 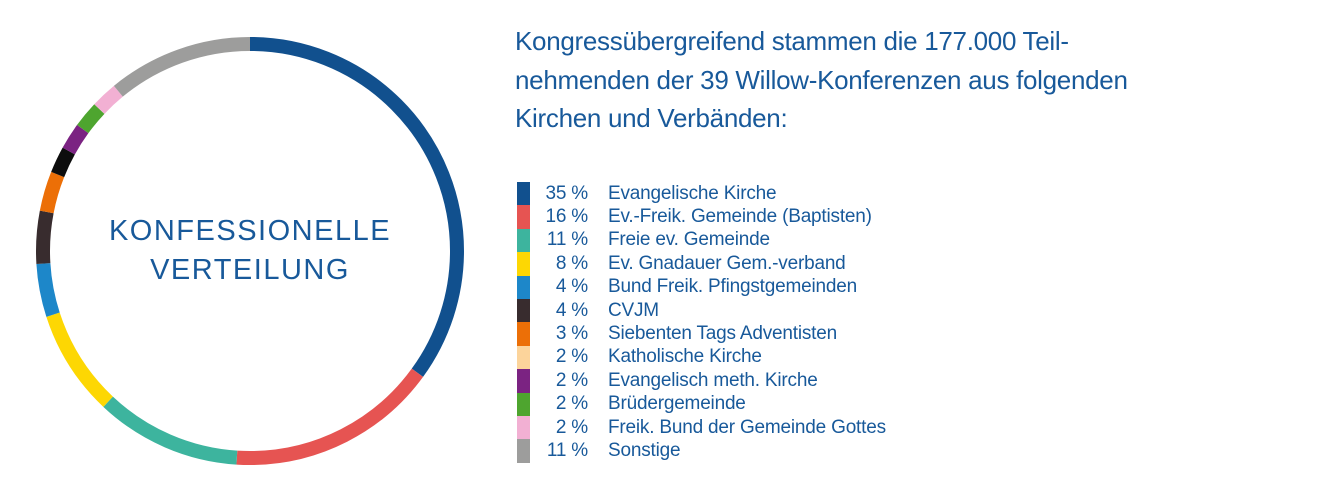 I want to click on legend-label: Sonstige, so click(x=644, y=450).